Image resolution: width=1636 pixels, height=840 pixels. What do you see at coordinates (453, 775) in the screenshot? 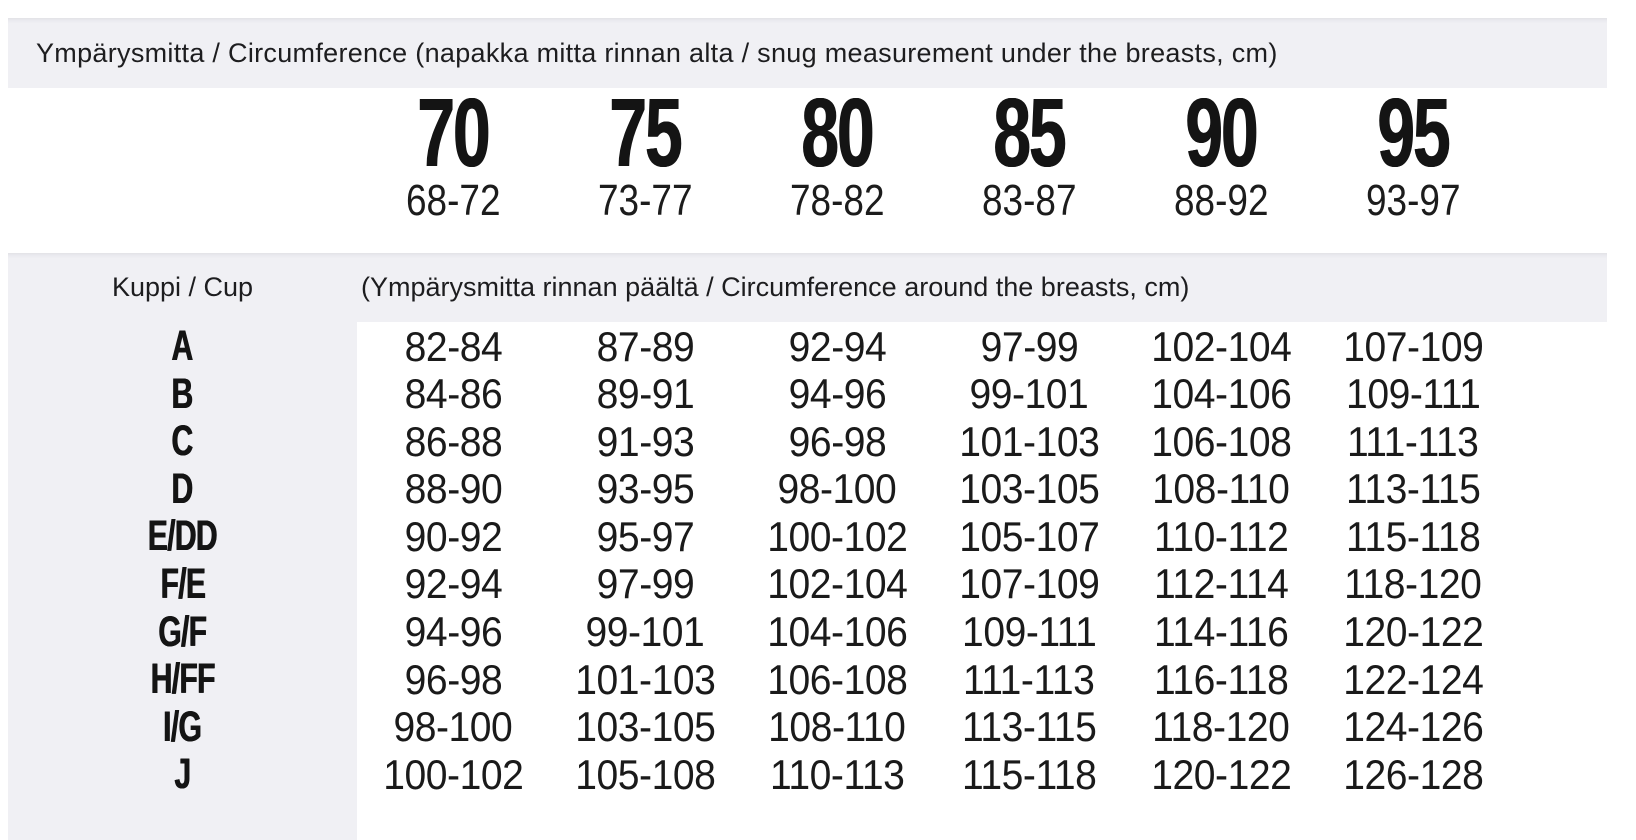
I see `measurement-cell: 100-102` at bounding box center [453, 775].